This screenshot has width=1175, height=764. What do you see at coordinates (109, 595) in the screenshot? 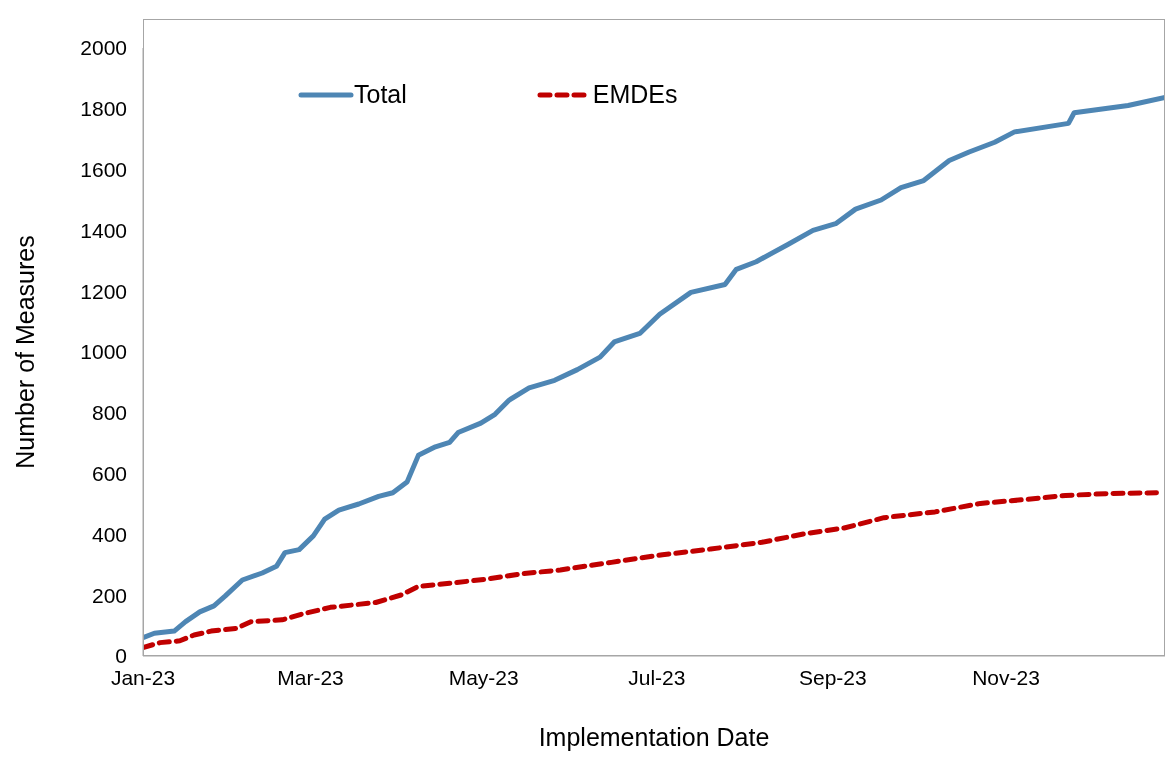
I see `y-tick-label: 200` at bounding box center [109, 595].